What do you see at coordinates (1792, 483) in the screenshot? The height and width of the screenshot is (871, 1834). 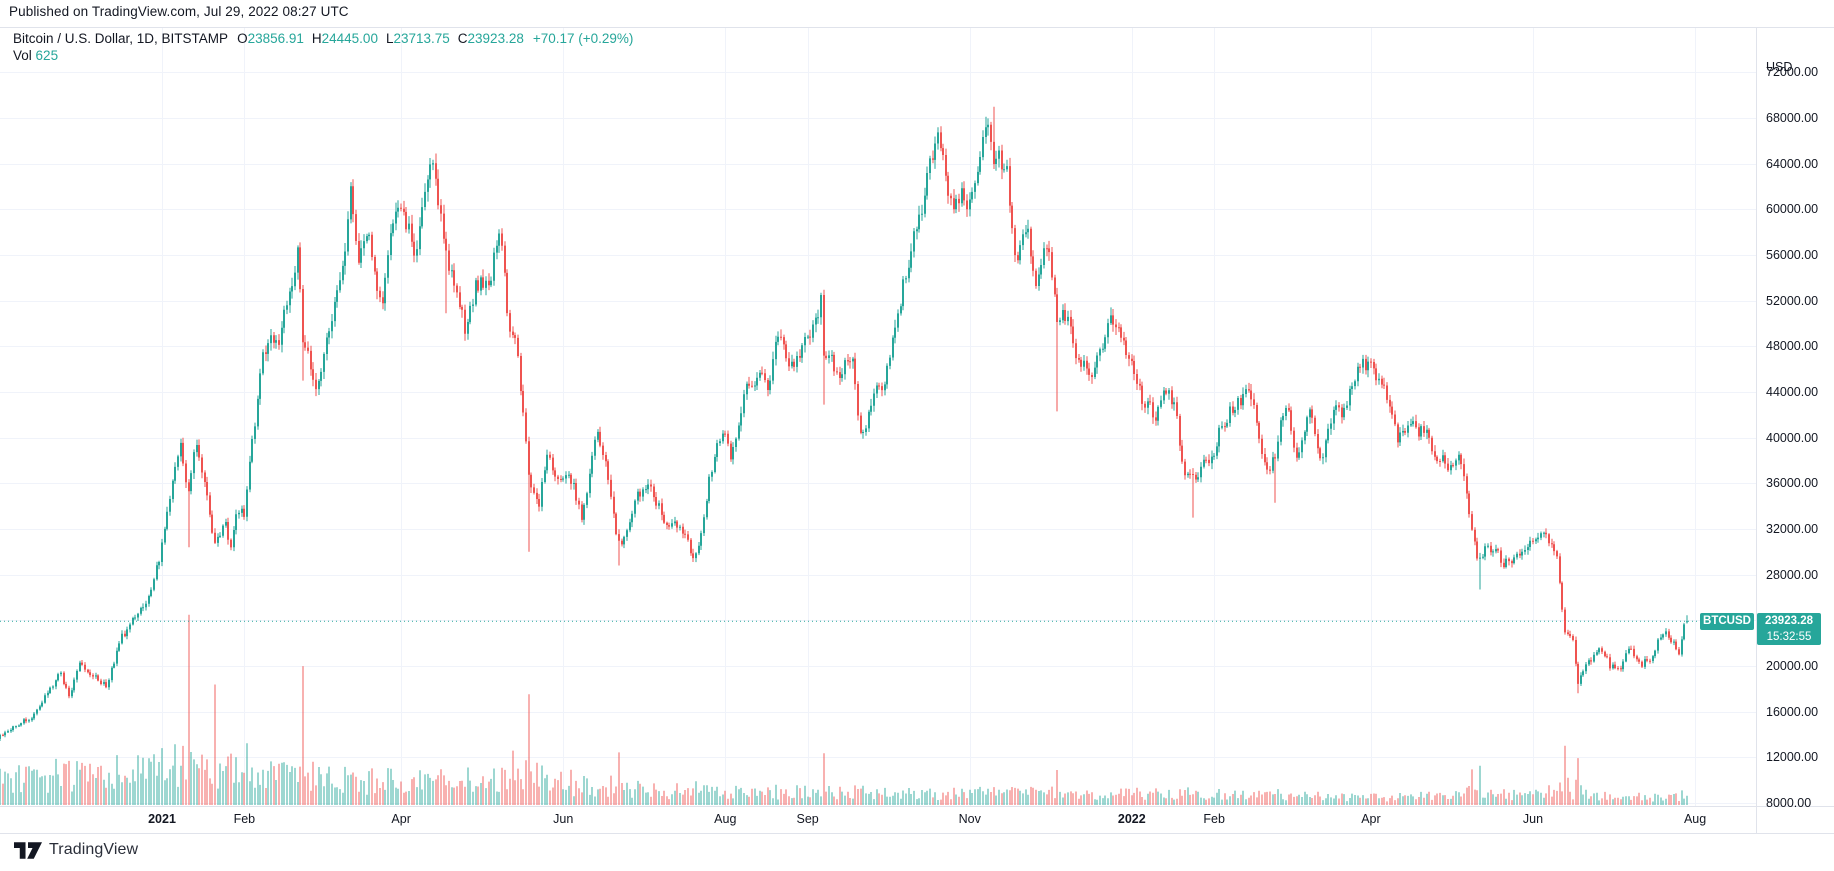 I see `price-tick-label: 36000.00` at bounding box center [1792, 483].